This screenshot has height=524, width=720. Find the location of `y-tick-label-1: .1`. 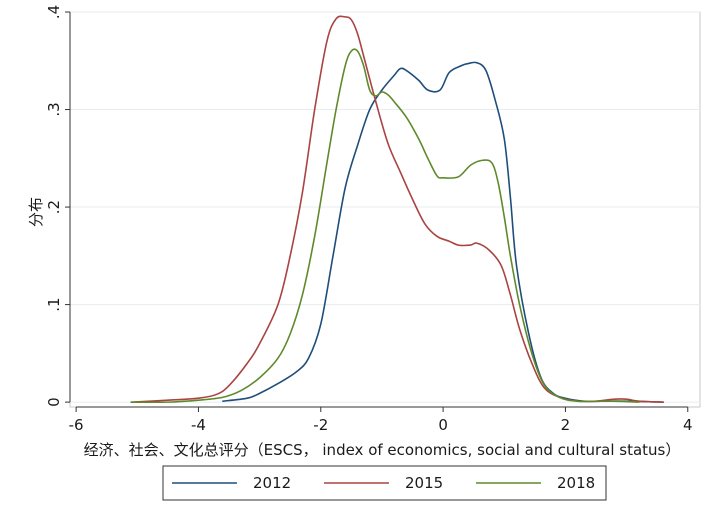

y-tick-label-1: .1 is located at coordinates (54, 304).